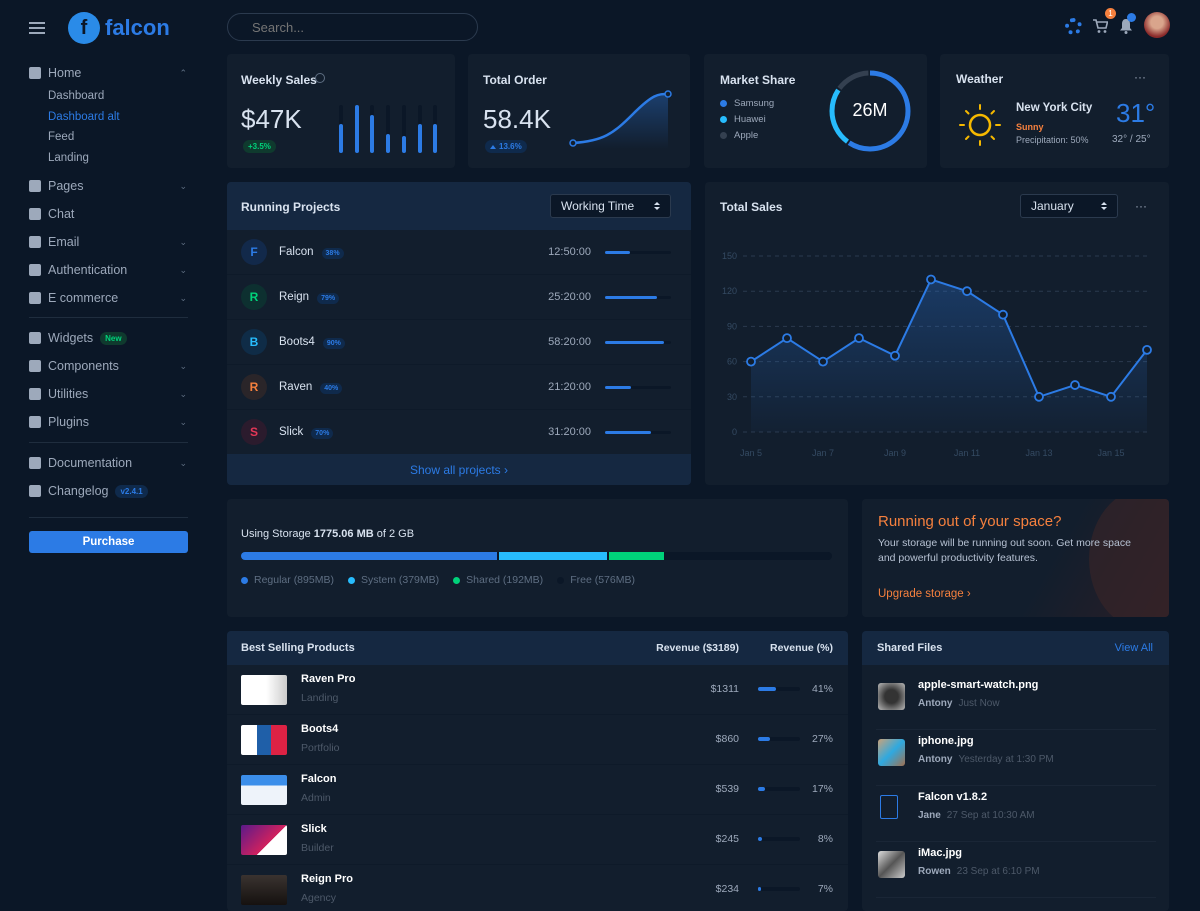  What do you see at coordinates (84, 116) in the screenshot?
I see `sidebar-subitem: Dashboard alt` at bounding box center [84, 116].